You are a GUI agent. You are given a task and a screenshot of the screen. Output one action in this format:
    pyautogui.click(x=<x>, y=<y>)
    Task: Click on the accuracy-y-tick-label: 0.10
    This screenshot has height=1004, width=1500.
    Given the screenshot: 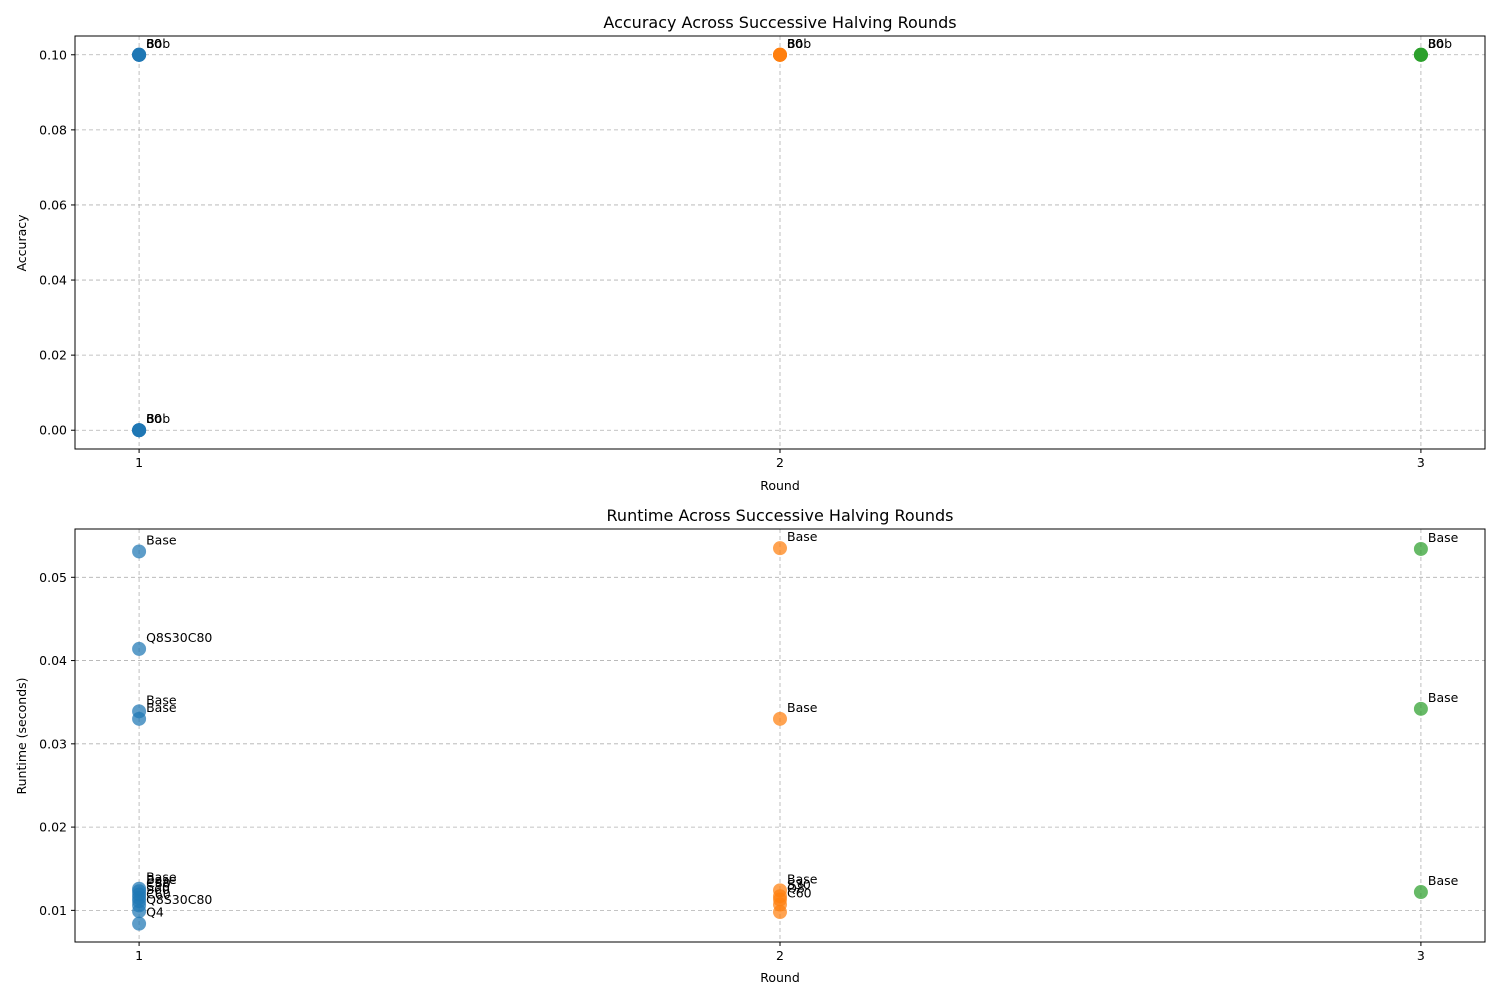 What is the action you would take?
    pyautogui.click(x=53, y=54)
    